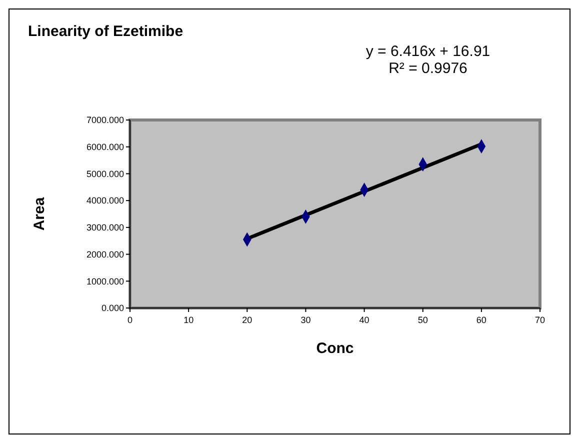 The image size is (579, 443). What do you see at coordinates (540, 320) in the screenshot?
I see `x-tick-label: 70` at bounding box center [540, 320].